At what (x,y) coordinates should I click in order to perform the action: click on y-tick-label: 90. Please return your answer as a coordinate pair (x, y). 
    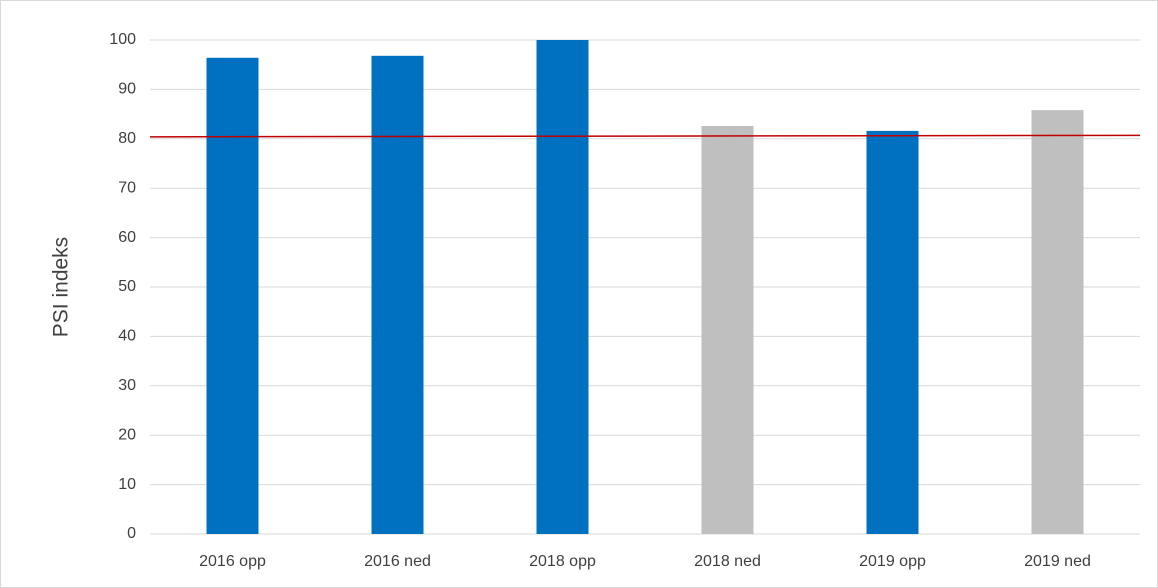
    Looking at the image, I should click on (127, 89).